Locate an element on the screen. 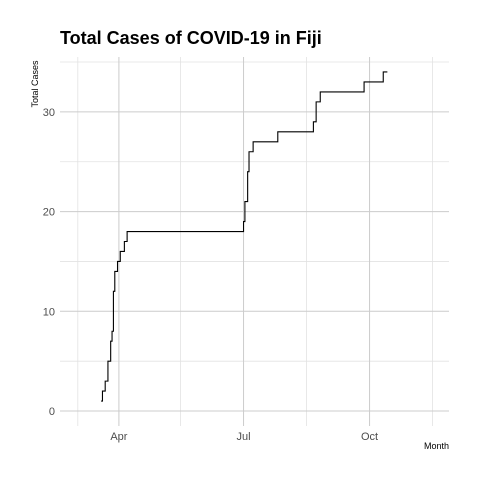  x-tick-label: Apr is located at coordinates (118, 437).